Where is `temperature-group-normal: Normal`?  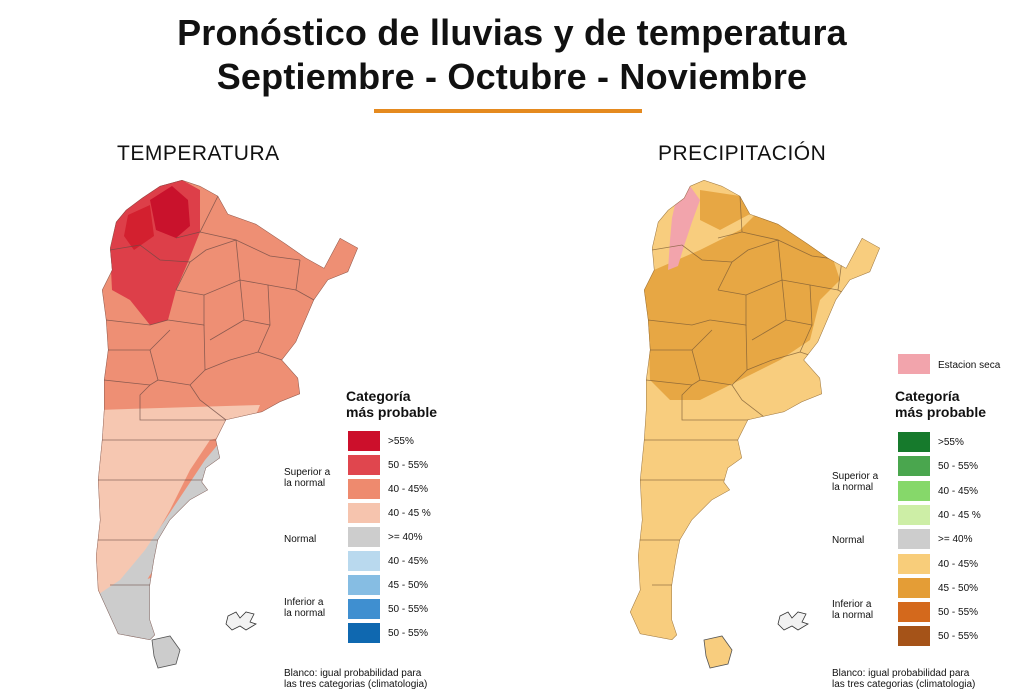 temperature-group-normal: Normal is located at coordinates (300, 539).